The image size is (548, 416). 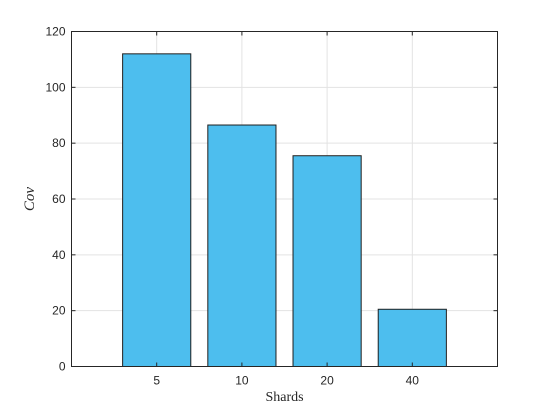 What do you see at coordinates (413, 381) in the screenshot?
I see `x-tick-label: 40` at bounding box center [413, 381].